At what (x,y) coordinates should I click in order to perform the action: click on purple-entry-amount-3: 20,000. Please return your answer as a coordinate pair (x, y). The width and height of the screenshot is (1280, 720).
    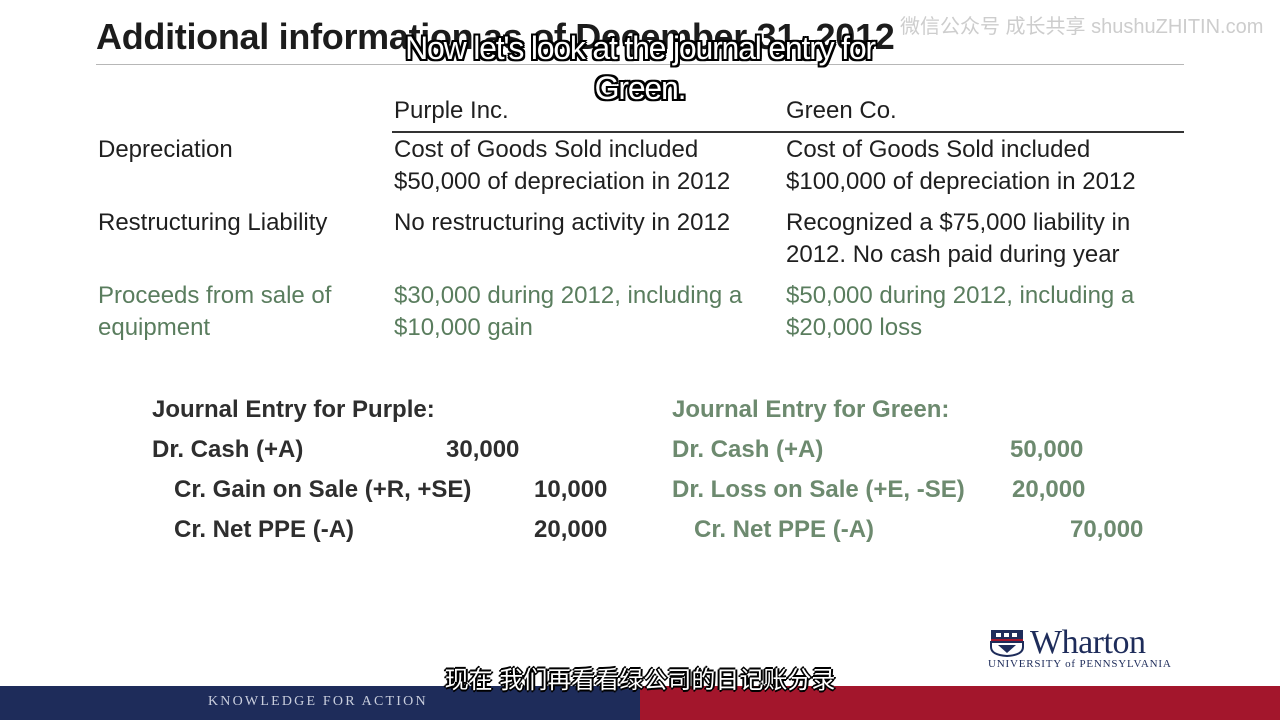
    Looking at the image, I should click on (571, 529).